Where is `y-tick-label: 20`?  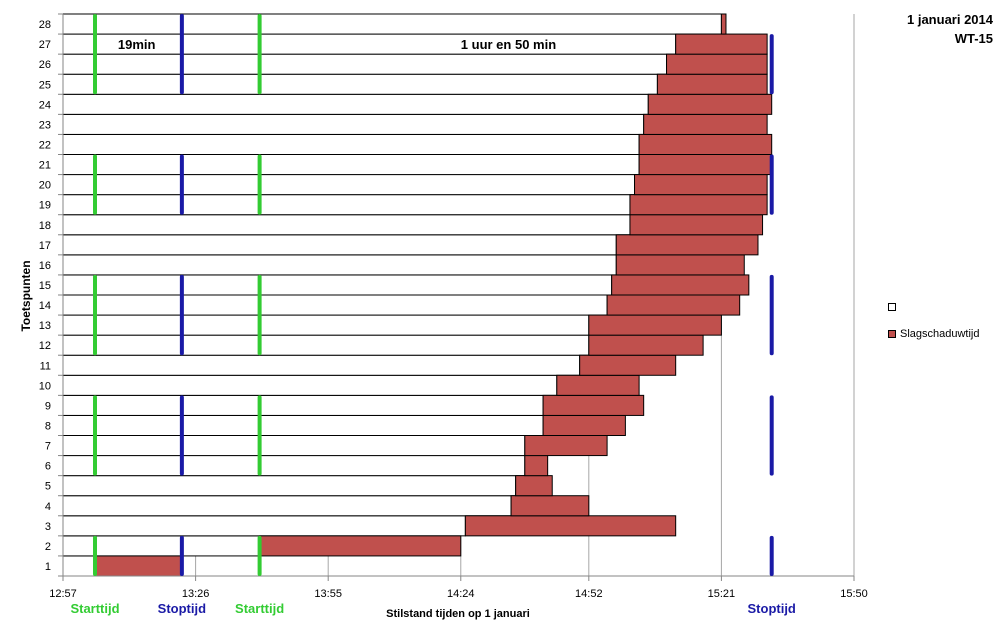 y-tick-label: 20 is located at coordinates (45, 186).